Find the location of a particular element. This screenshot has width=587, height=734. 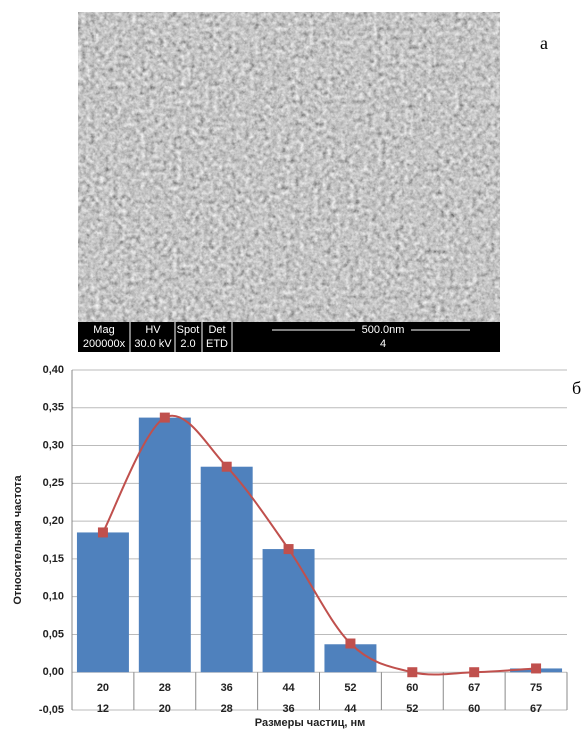

sem-value: 2.0 is located at coordinates (187, 344).